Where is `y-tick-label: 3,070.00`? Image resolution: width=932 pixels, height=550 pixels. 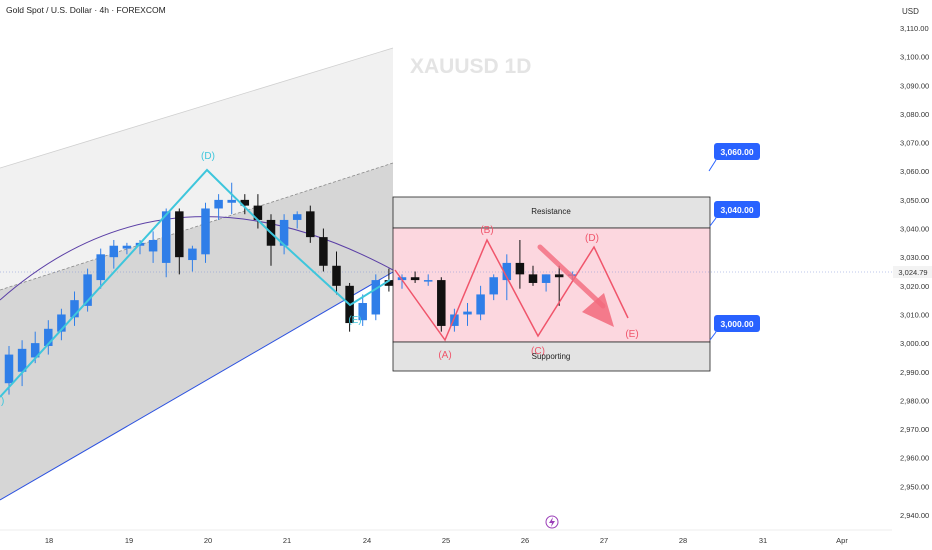
y-tick-label: 3,070.00 is located at coordinates (914, 143).